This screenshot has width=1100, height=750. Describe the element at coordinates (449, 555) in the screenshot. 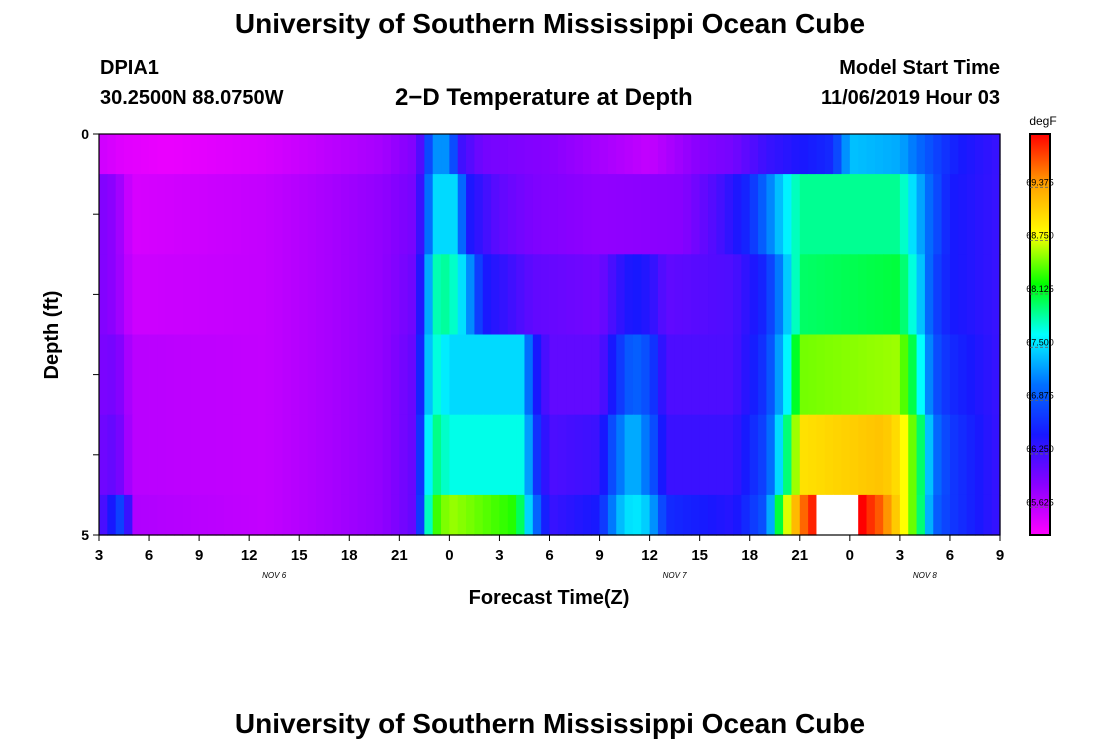

I see `x-tick-label: 0` at that location.